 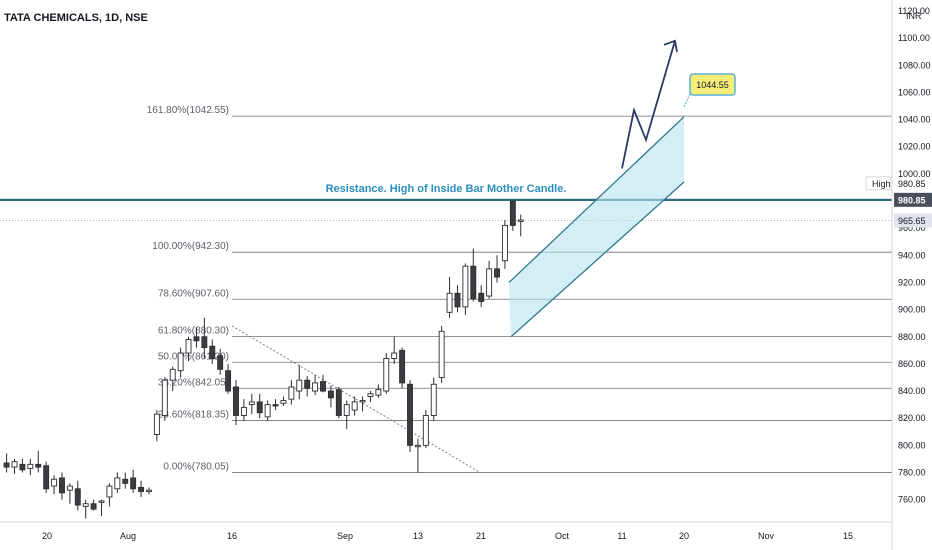 I want to click on price-tick-label: 1000.00, so click(x=914, y=174).